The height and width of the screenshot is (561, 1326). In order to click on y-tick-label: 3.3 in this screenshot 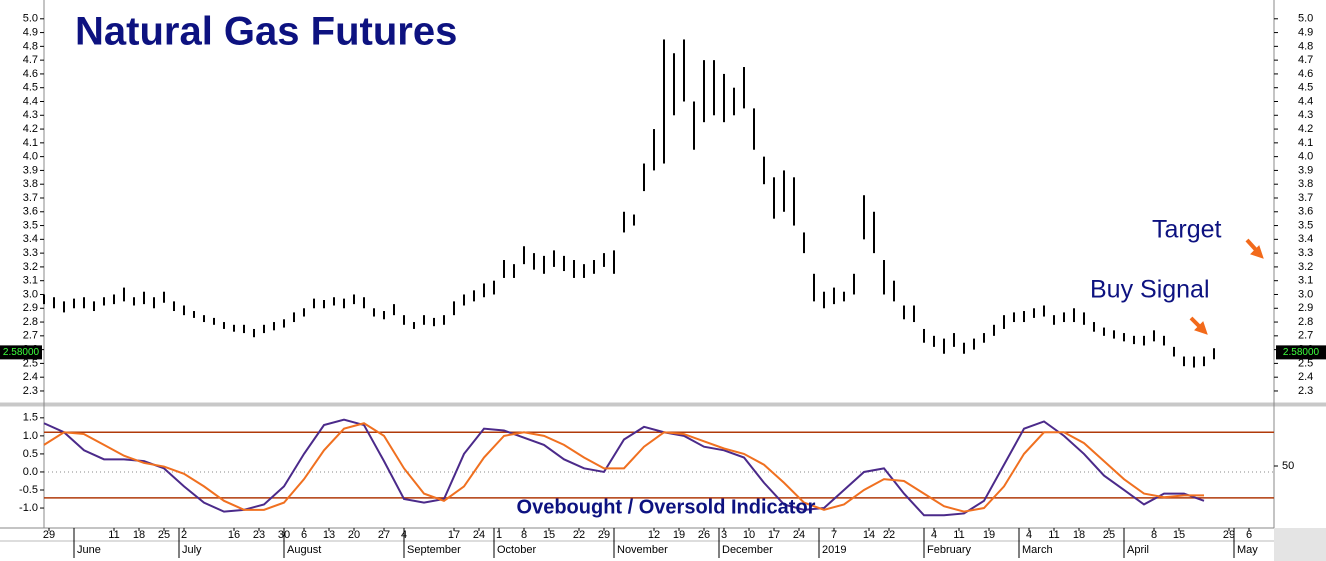, I will do `click(30, 253)`.